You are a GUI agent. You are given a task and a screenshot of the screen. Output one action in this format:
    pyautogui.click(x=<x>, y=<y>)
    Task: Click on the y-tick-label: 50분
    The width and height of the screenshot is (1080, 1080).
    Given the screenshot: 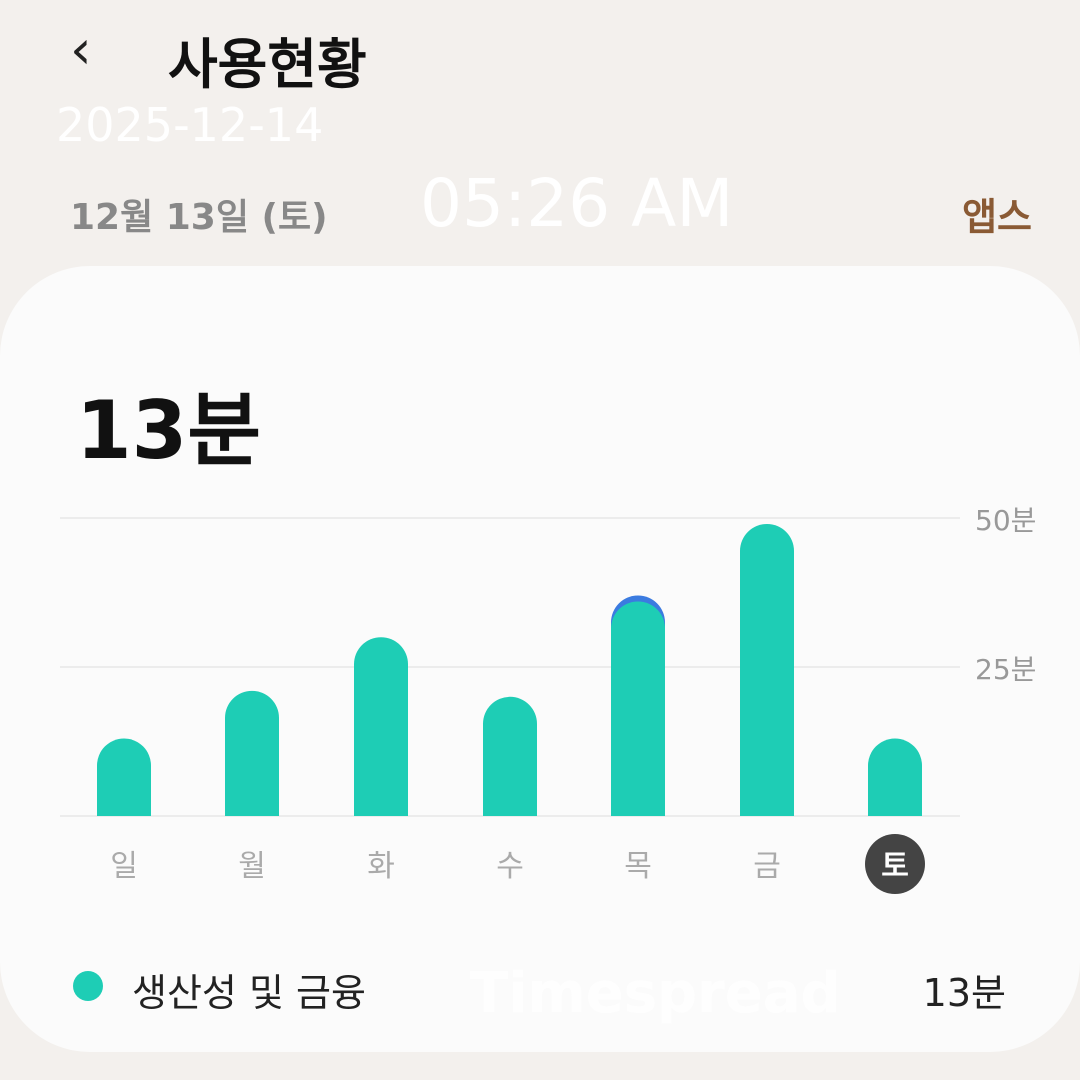 What is the action you would take?
    pyautogui.click(x=1005, y=520)
    